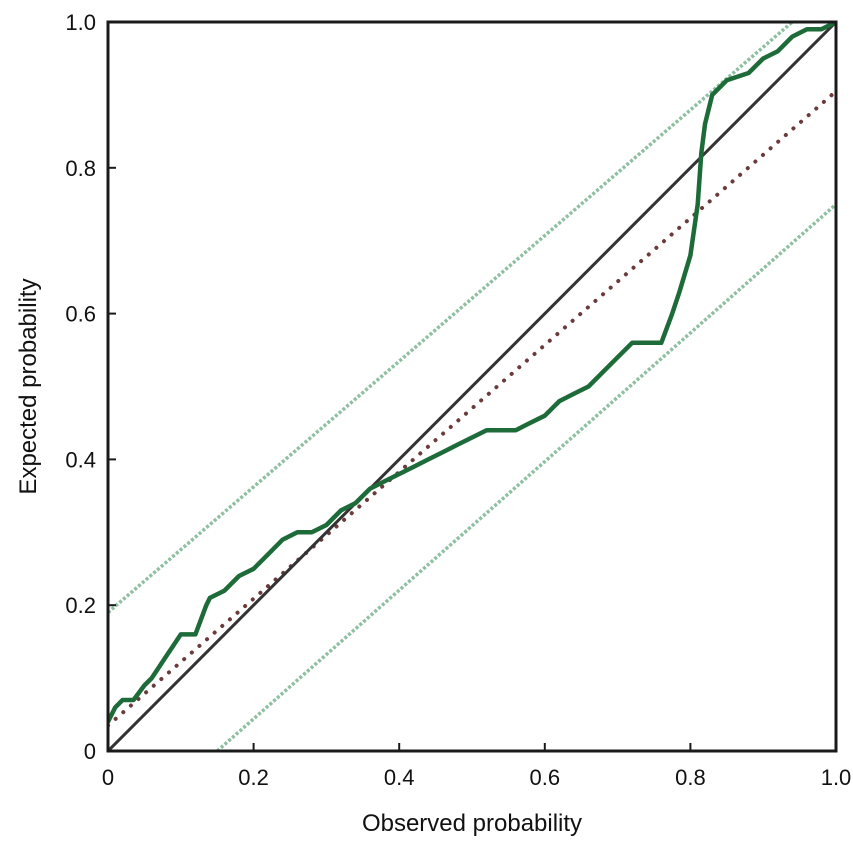 This screenshot has height=843, width=853. What do you see at coordinates (253, 777) in the screenshot?
I see `x-tick-label: 0.2` at bounding box center [253, 777].